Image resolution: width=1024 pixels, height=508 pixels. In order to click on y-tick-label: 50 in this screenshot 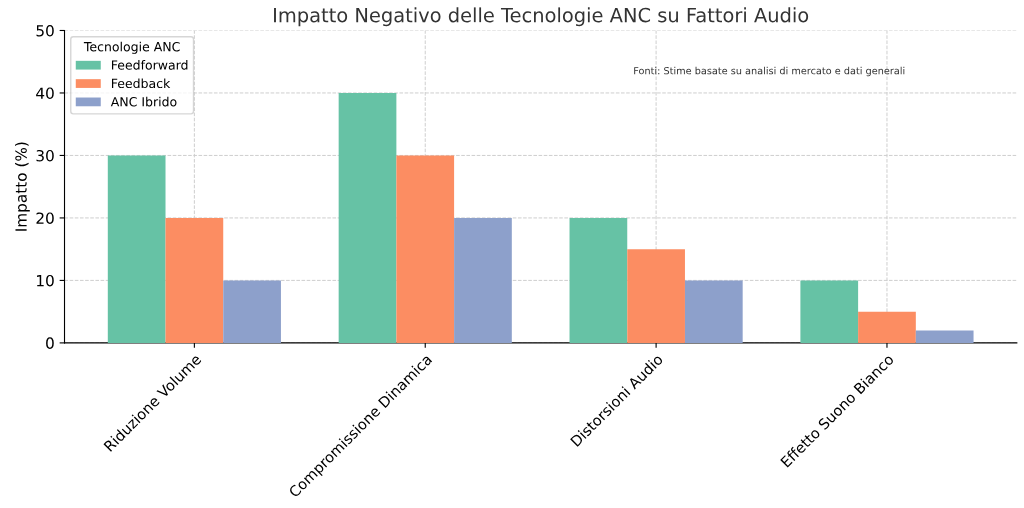, I will do `click(45, 30)`.